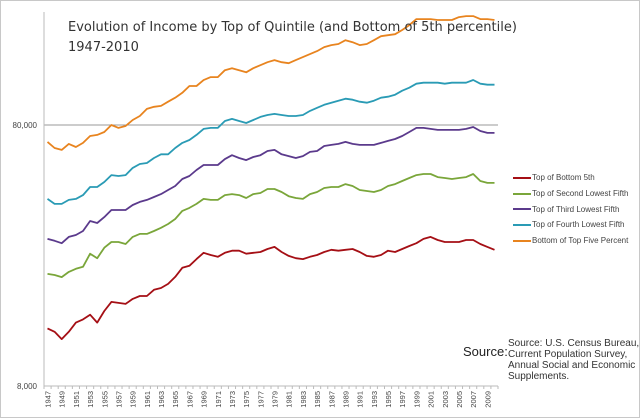 This screenshot has width=640, height=418. What do you see at coordinates (578, 225) in the screenshot?
I see `legend-label: Top of Fourth Lowest Fifth` at bounding box center [578, 225].